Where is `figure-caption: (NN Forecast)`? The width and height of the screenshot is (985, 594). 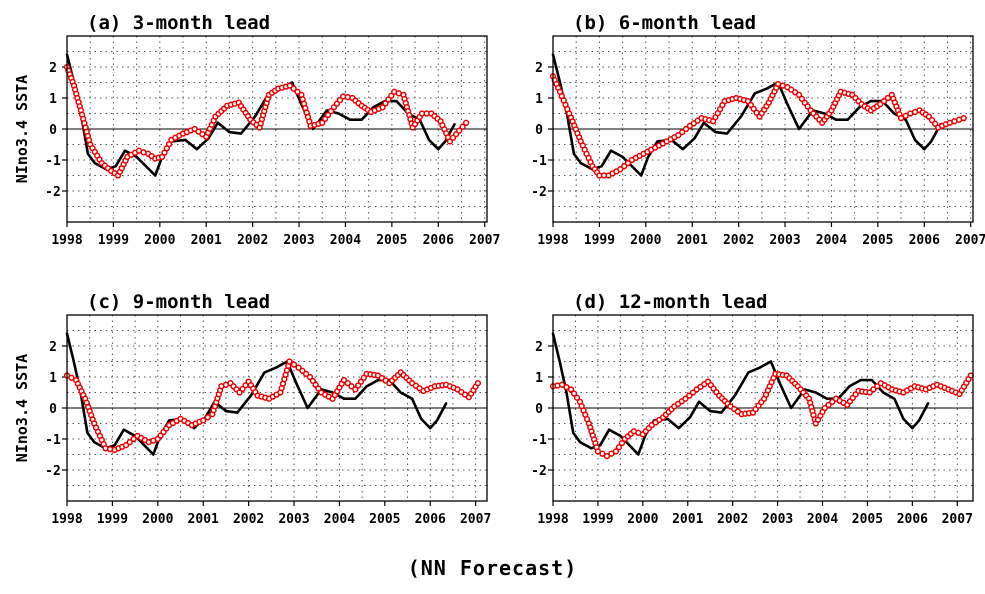
figure-caption: (NN Forecast) is located at coordinates (492, 568).